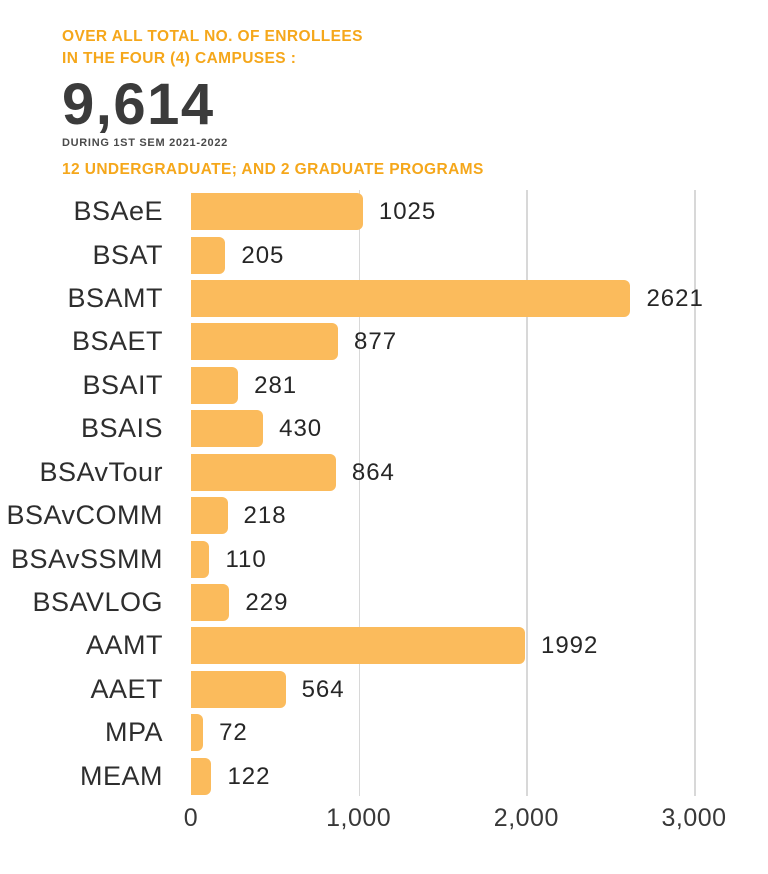 This screenshot has height=874, width=768. I want to click on bar-row-BSAET: BSAET 877, so click(384, 341).